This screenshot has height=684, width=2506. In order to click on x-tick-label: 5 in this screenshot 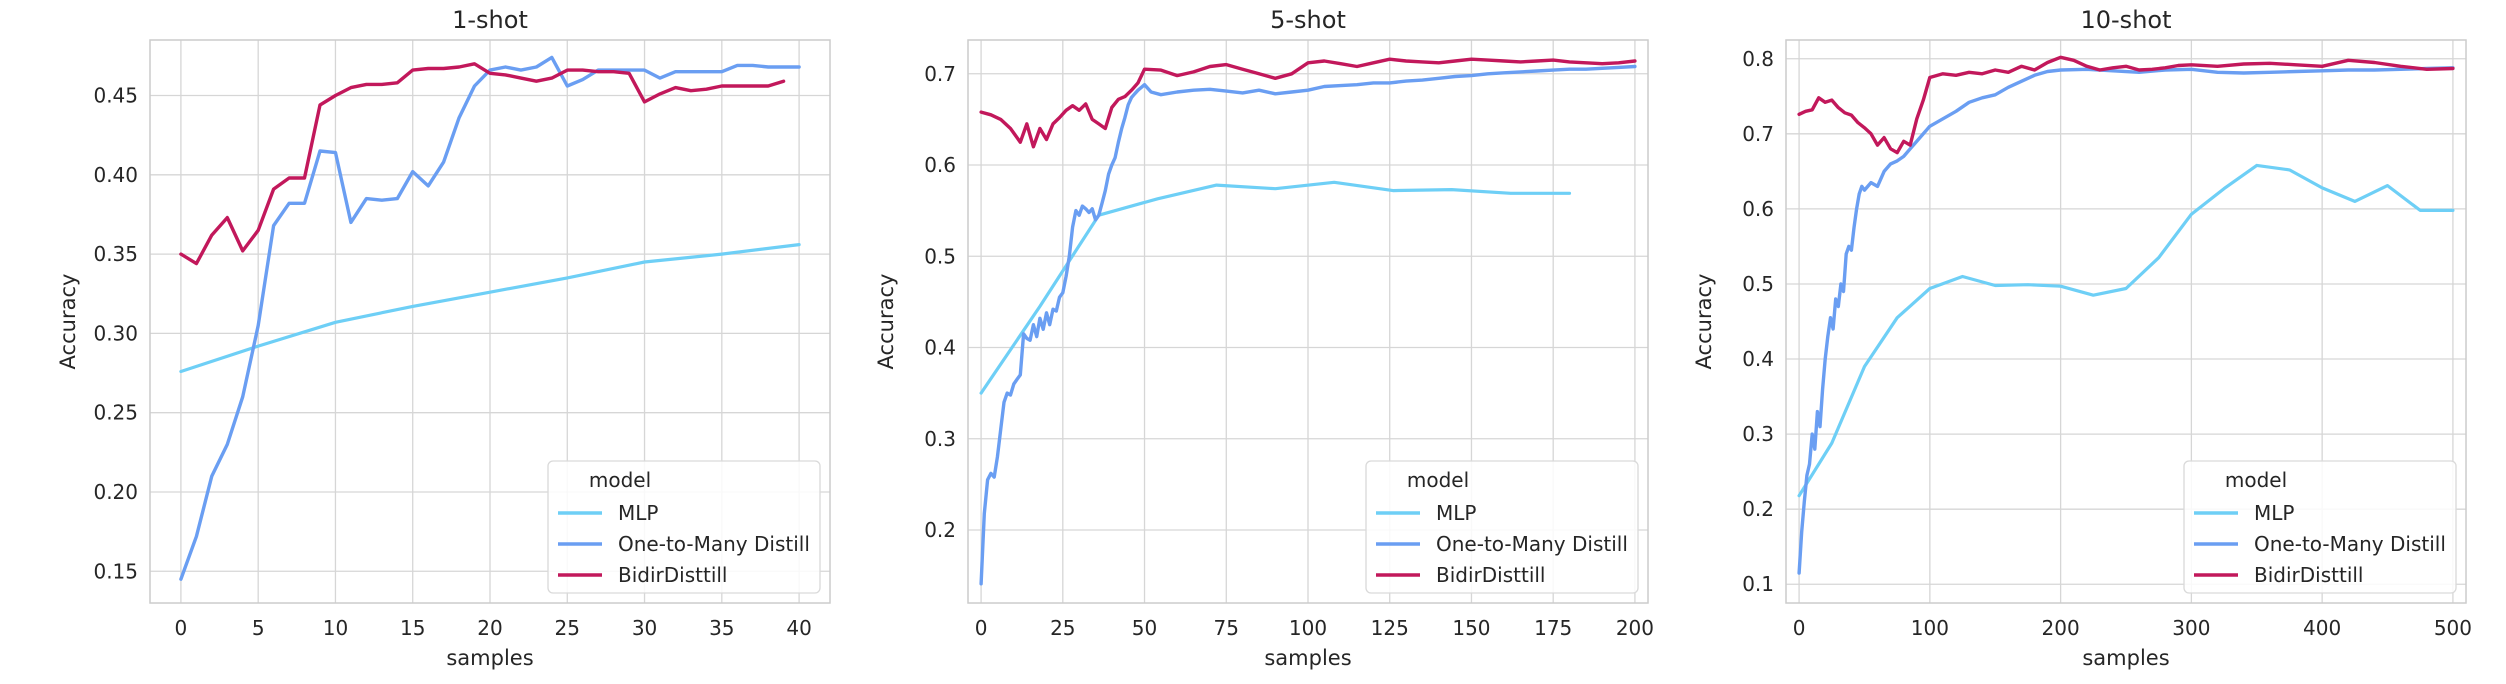, I will do `click(258, 628)`.